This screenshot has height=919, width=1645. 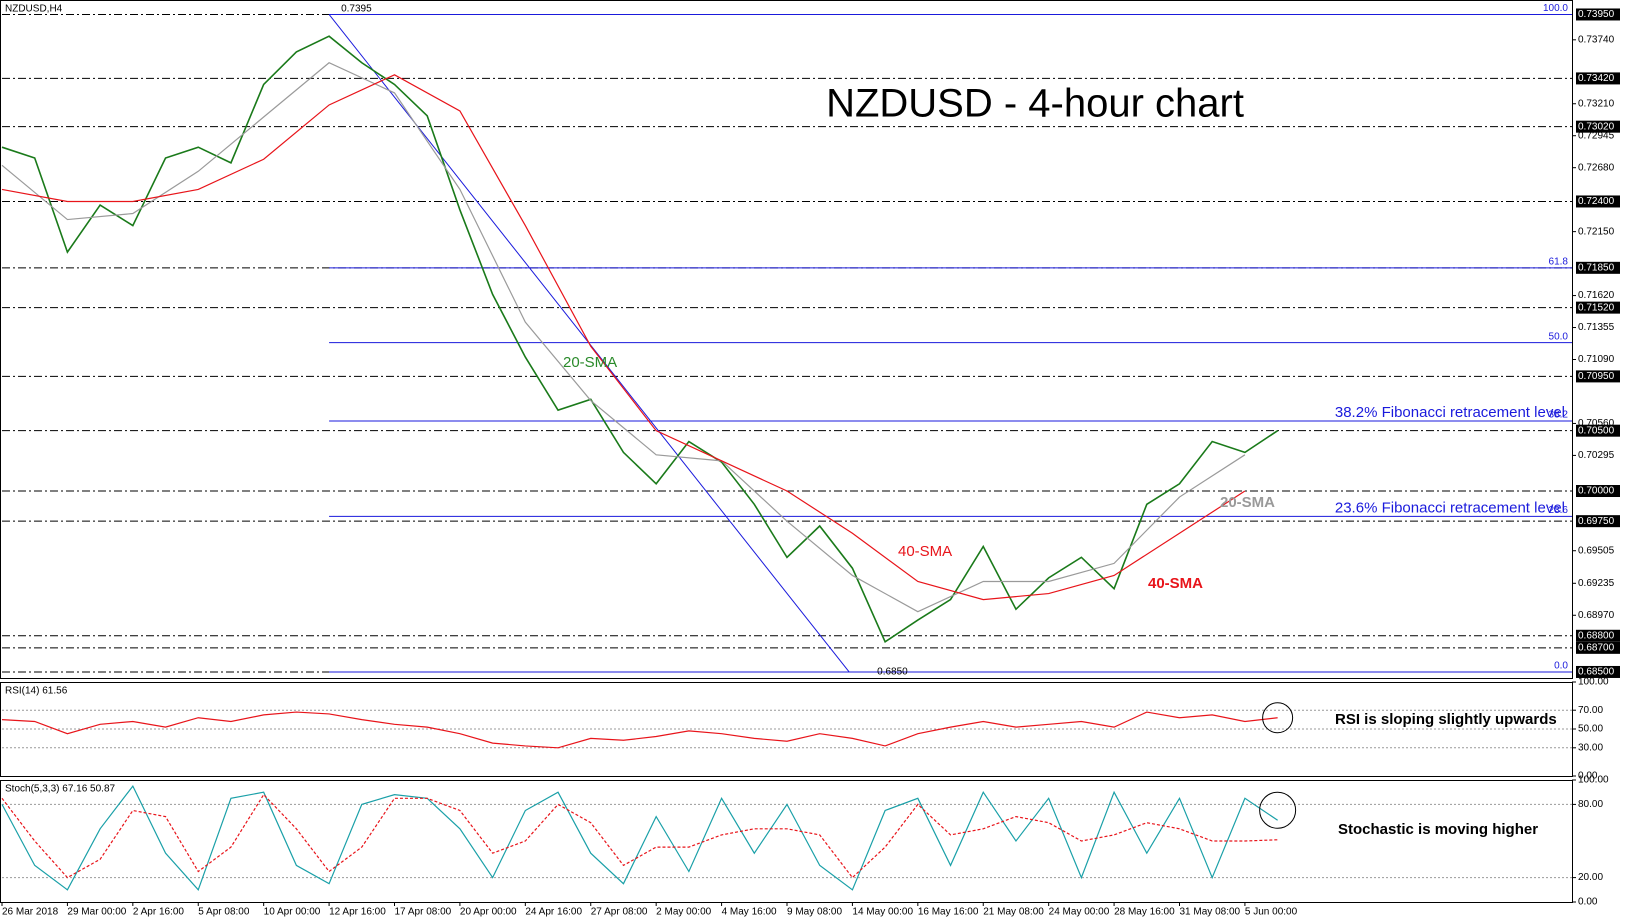 I want to click on x-tick-label: 16 May 16:00, so click(x=948, y=912).